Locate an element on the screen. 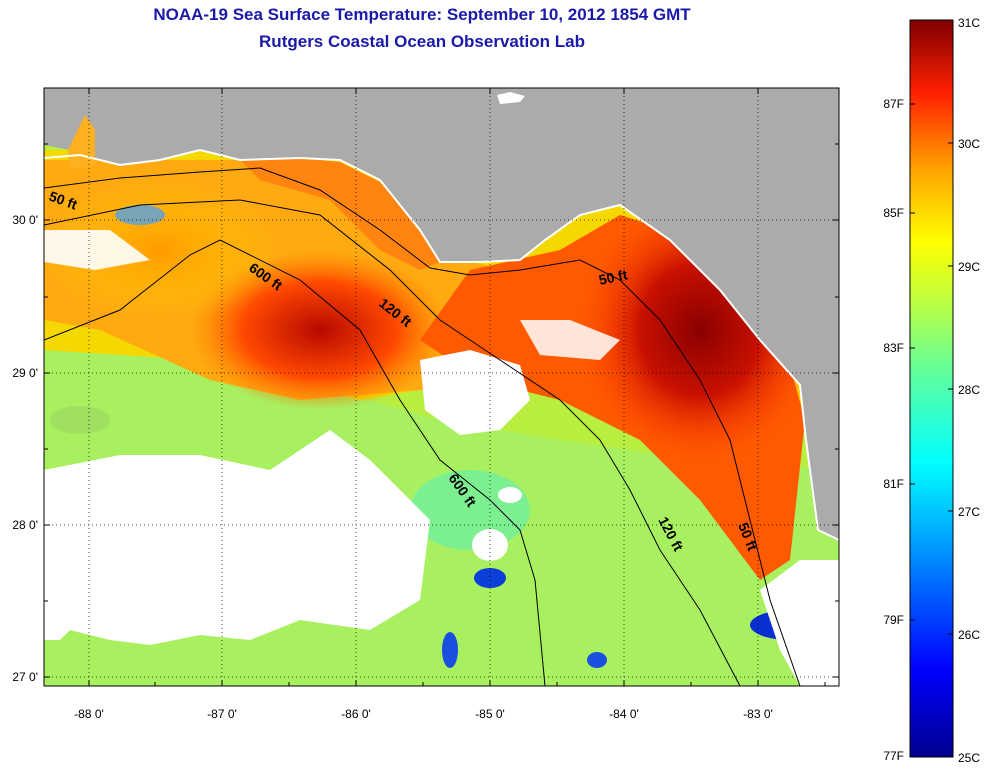 The image size is (992, 770). colorbar-fahrenheit-label: 85F is located at coordinates (893, 213).